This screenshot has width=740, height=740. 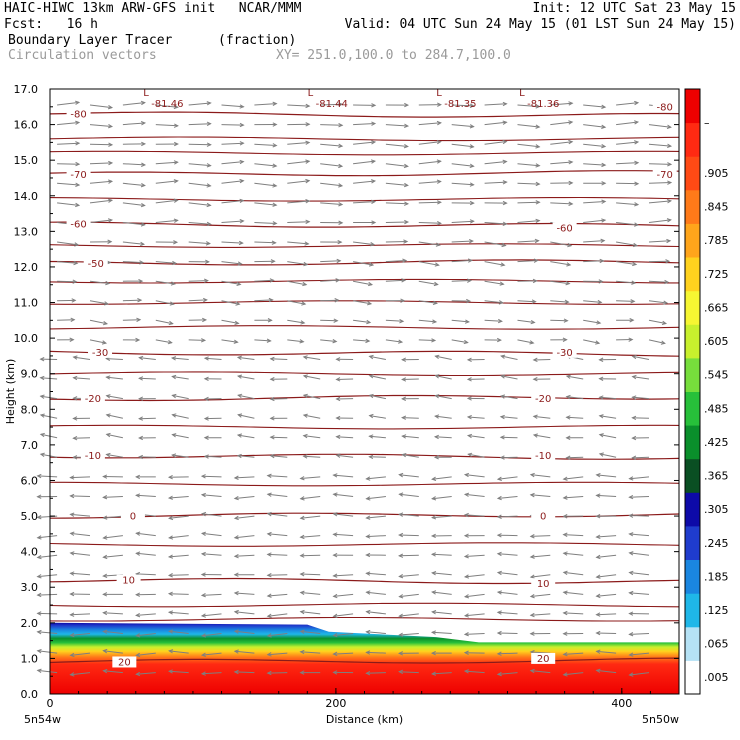 I want to click on y-tick-label: 16.0, so click(x=26, y=125).